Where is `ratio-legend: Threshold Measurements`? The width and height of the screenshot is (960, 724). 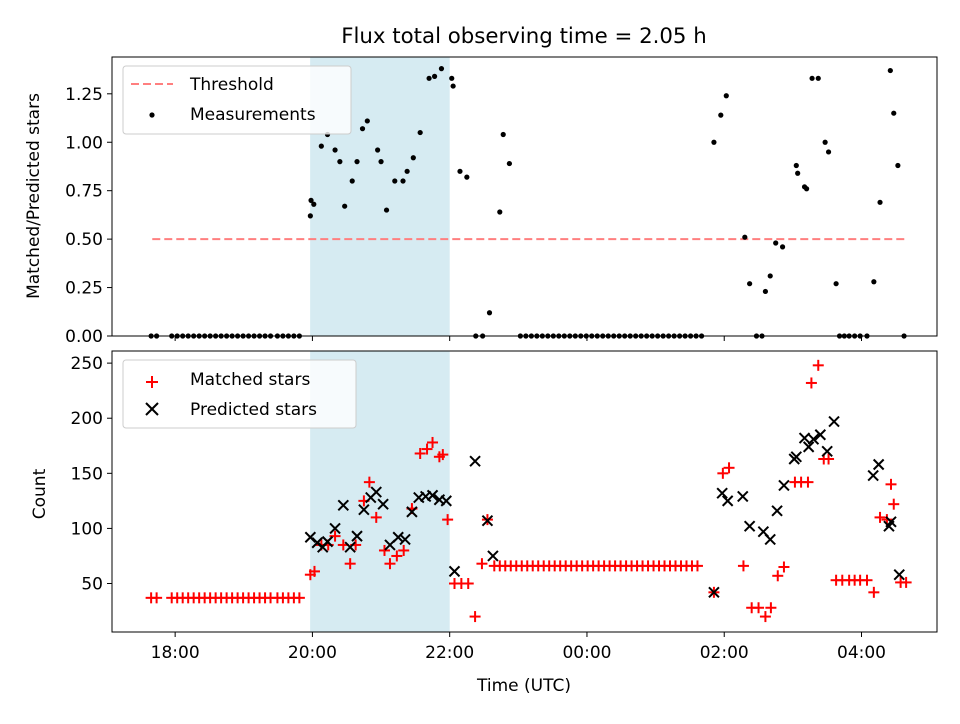 ratio-legend: Threshold Measurements is located at coordinates (237, 100).